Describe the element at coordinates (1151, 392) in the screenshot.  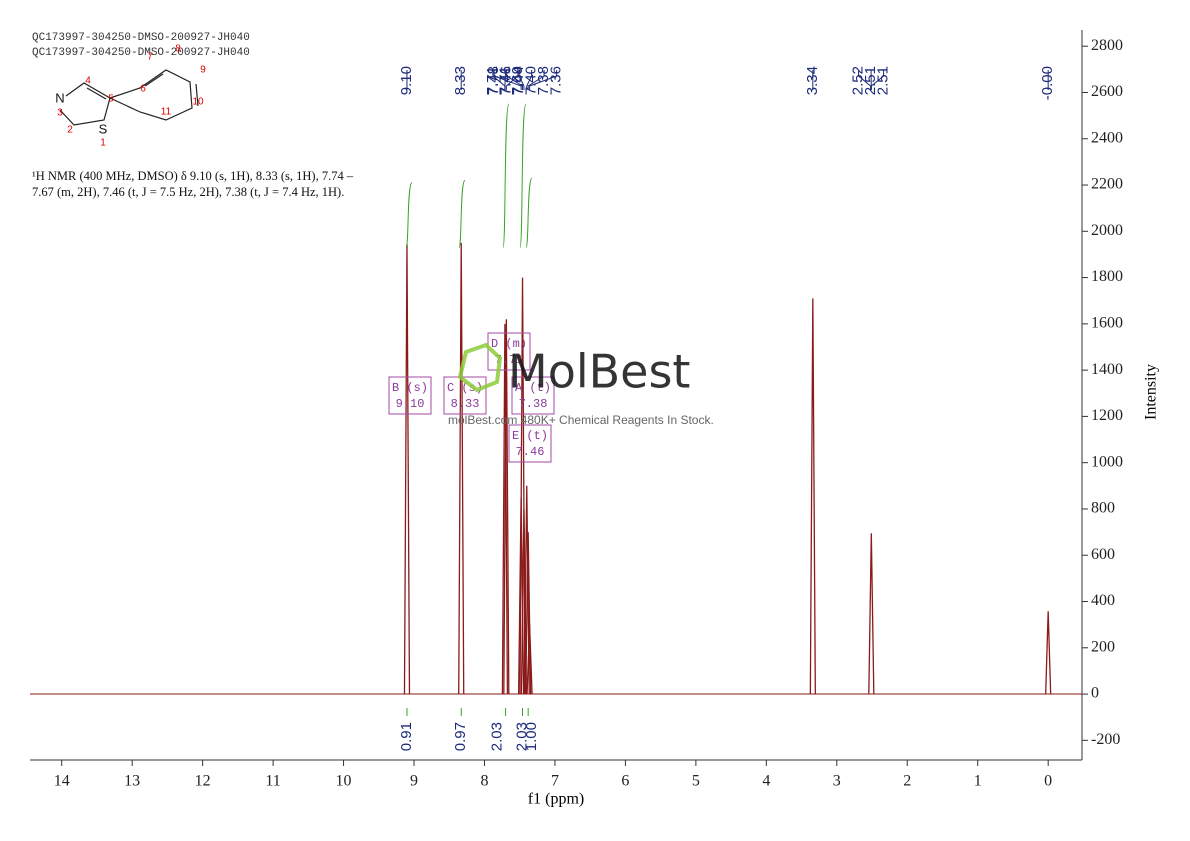
I see `y-axis-label: Intensity` at that location.